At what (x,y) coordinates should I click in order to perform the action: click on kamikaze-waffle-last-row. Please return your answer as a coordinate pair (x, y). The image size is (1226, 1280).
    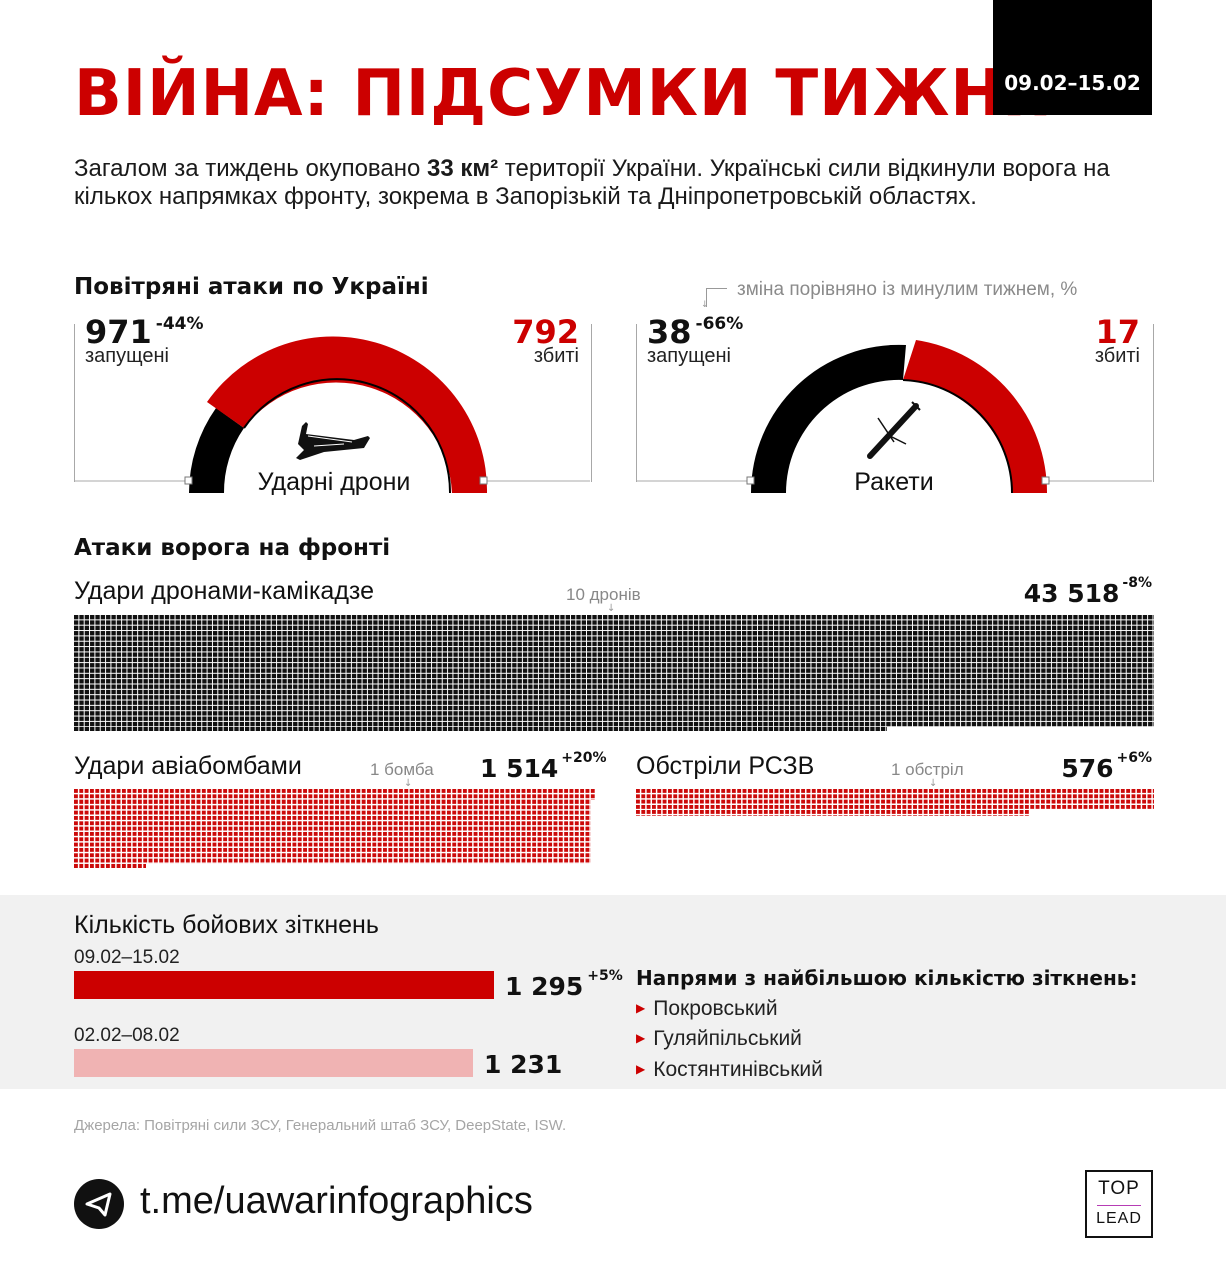
    Looking at the image, I should click on (480, 730).